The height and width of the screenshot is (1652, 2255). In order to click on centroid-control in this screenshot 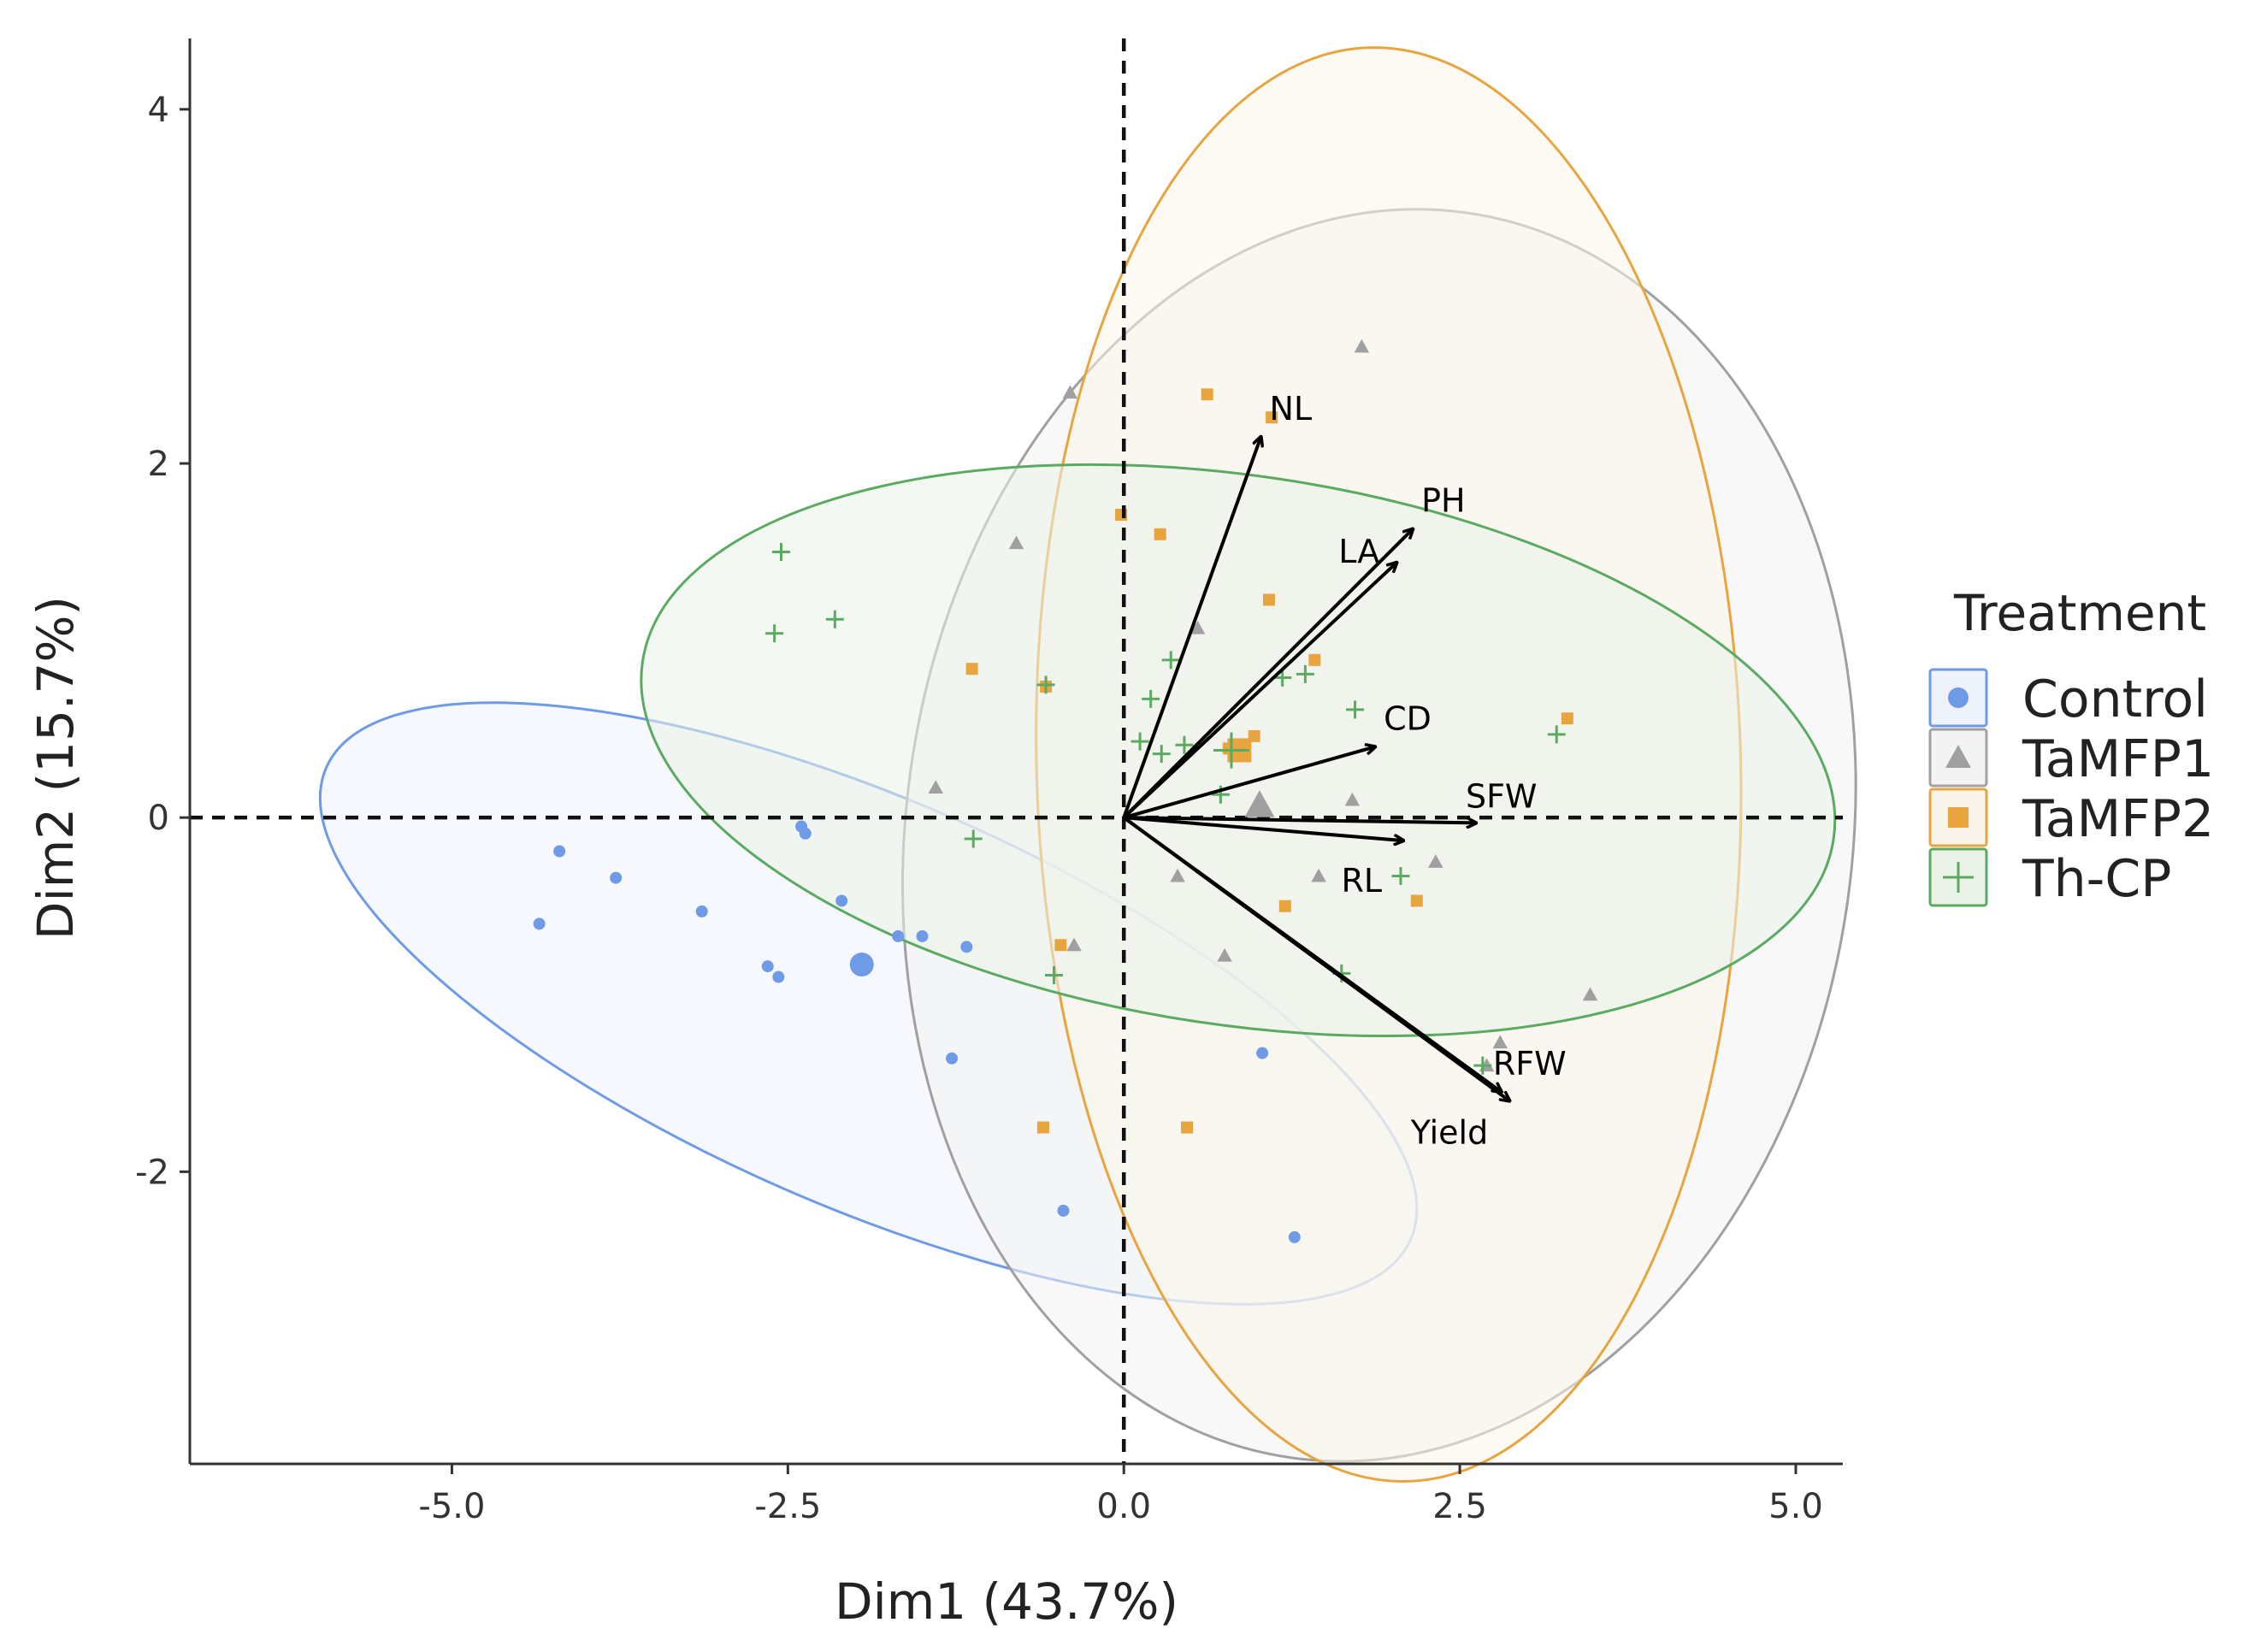, I will do `click(862, 965)`.